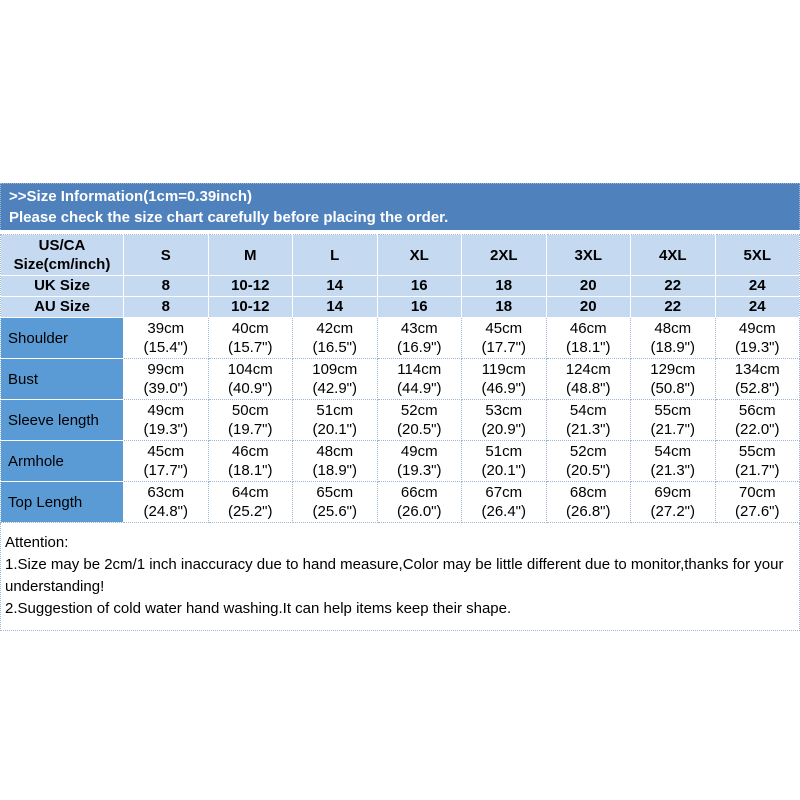 This screenshot has width=800, height=800. What do you see at coordinates (419, 511) in the screenshot?
I see `value-inch: (26.0")` at bounding box center [419, 511].